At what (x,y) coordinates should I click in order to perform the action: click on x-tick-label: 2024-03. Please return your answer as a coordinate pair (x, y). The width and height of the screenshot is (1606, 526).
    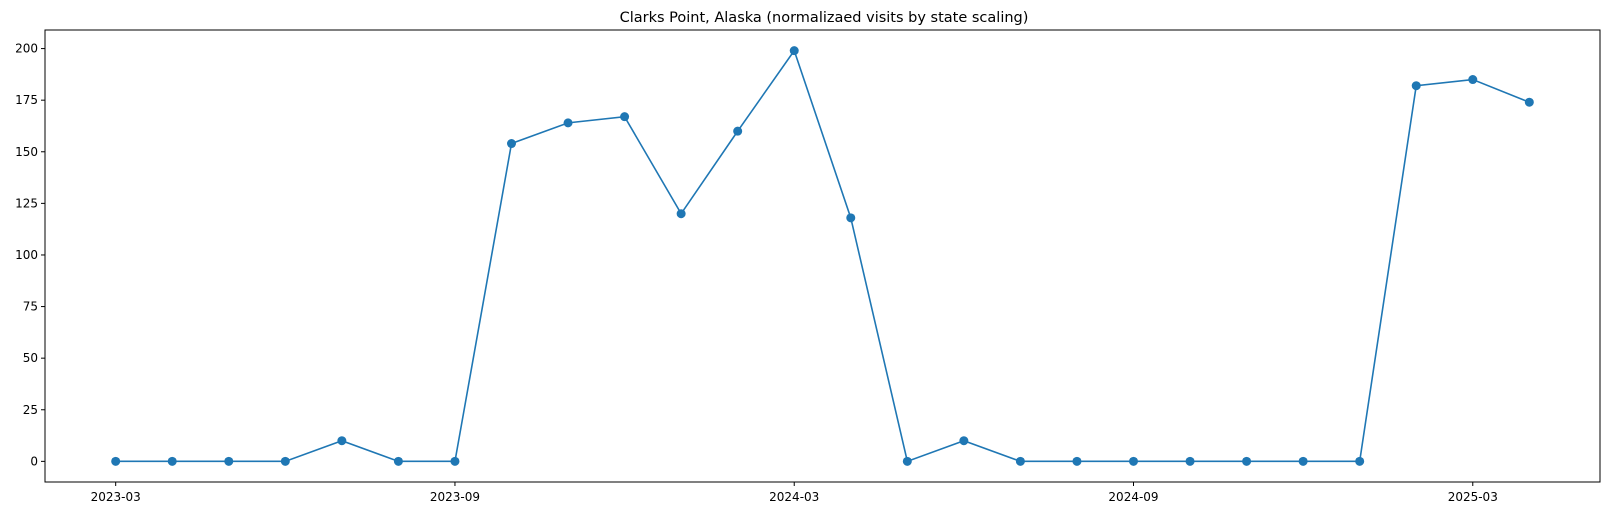
    Looking at the image, I should click on (794, 497).